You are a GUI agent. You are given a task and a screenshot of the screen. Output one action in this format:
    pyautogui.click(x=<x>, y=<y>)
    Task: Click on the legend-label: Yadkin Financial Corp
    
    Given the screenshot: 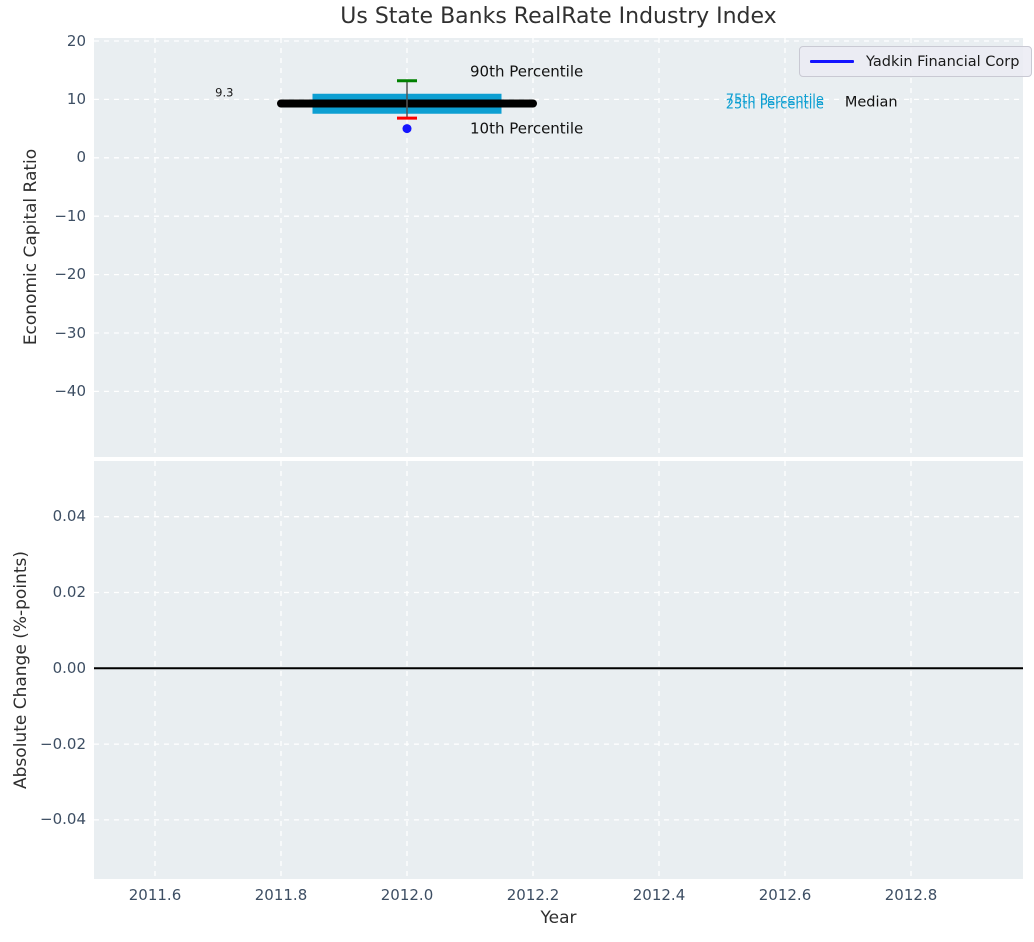 What is the action you would take?
    pyautogui.click(x=943, y=61)
    